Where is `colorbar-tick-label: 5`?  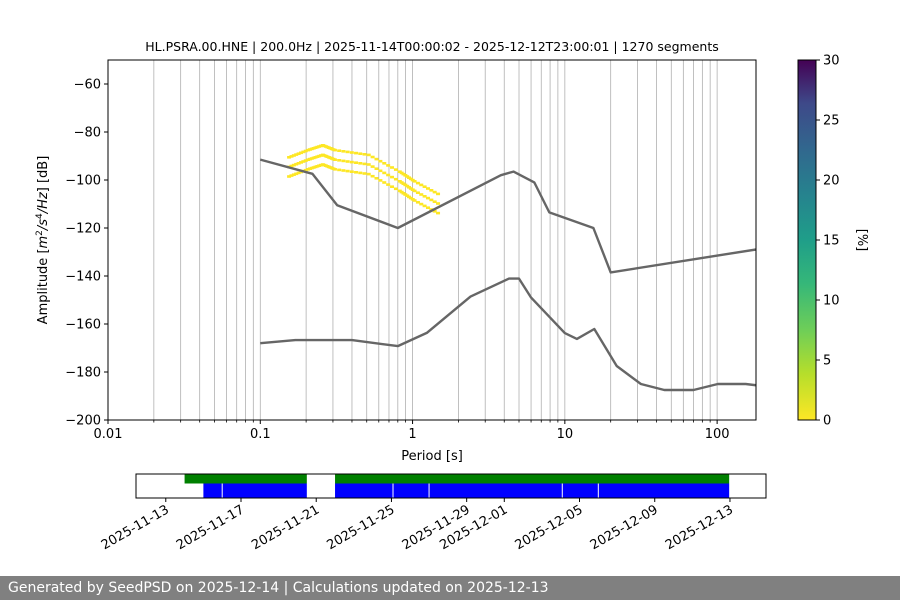 colorbar-tick-label: 5 is located at coordinates (827, 361).